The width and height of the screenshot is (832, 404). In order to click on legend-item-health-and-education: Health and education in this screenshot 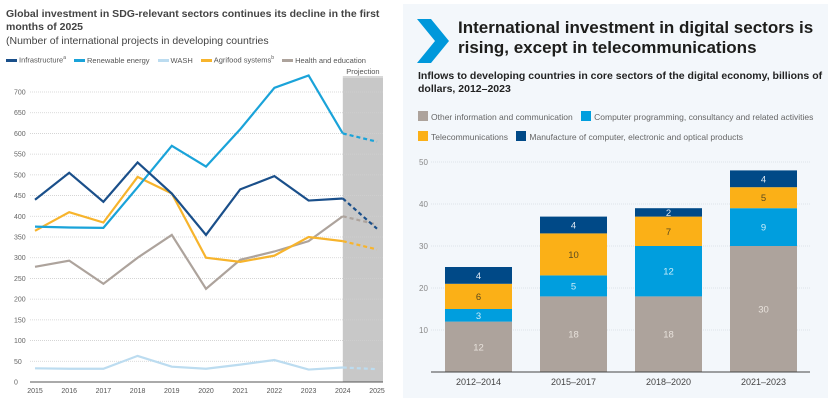, I will do `click(324, 60)`.